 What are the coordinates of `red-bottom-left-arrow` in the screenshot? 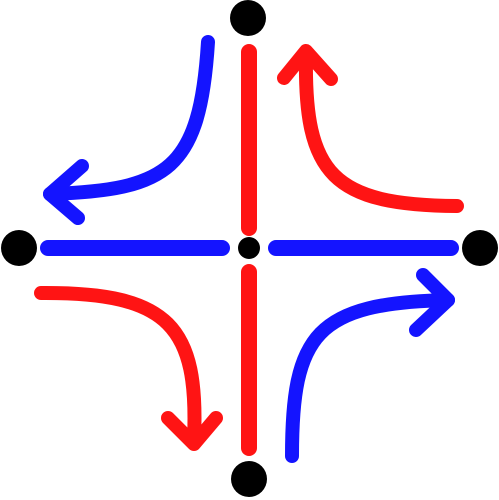 It's located at (128, 368).